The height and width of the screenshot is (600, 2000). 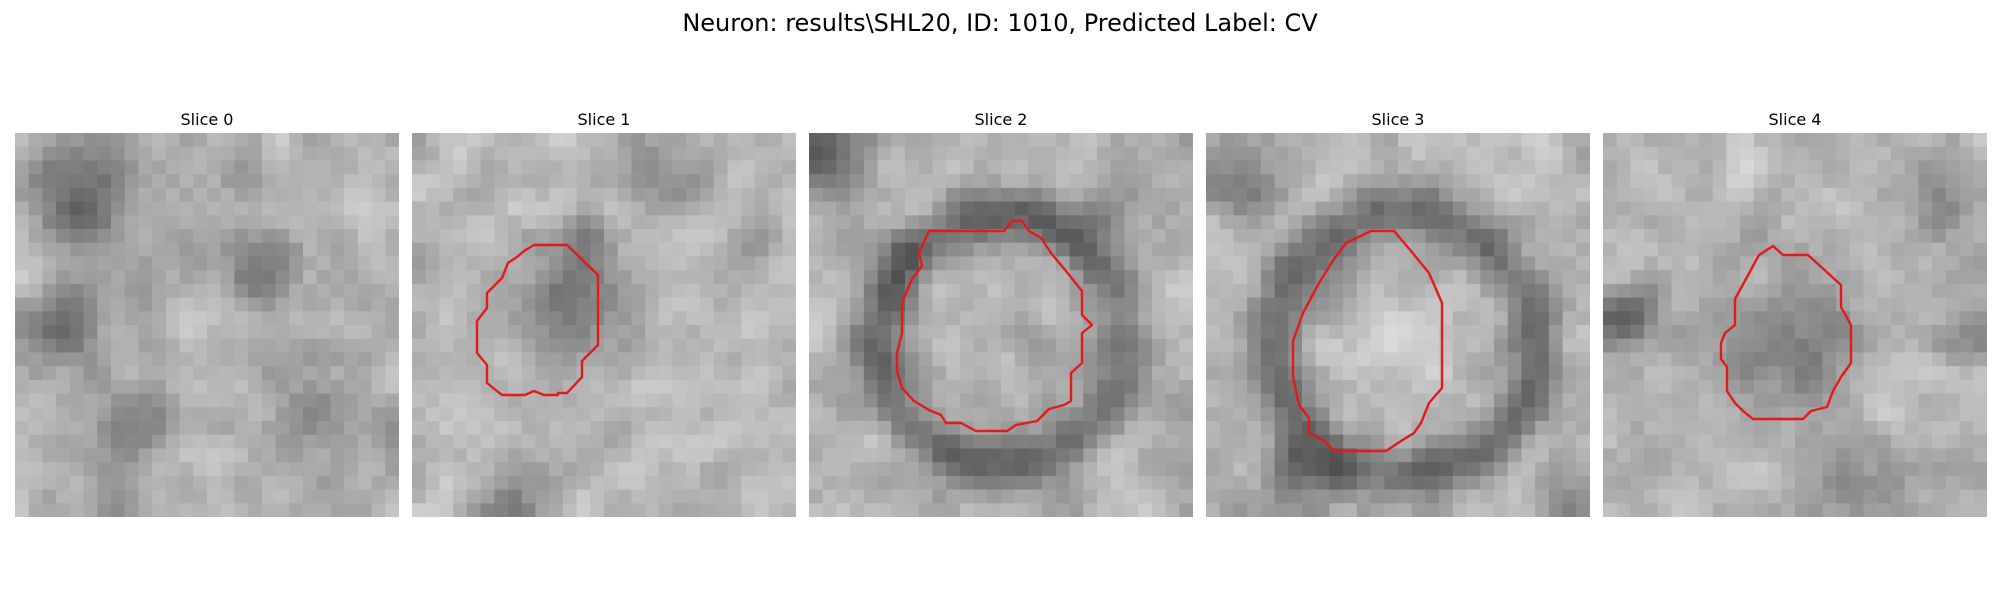 What do you see at coordinates (1795, 120) in the screenshot?
I see `slice-title: Slice 4` at bounding box center [1795, 120].